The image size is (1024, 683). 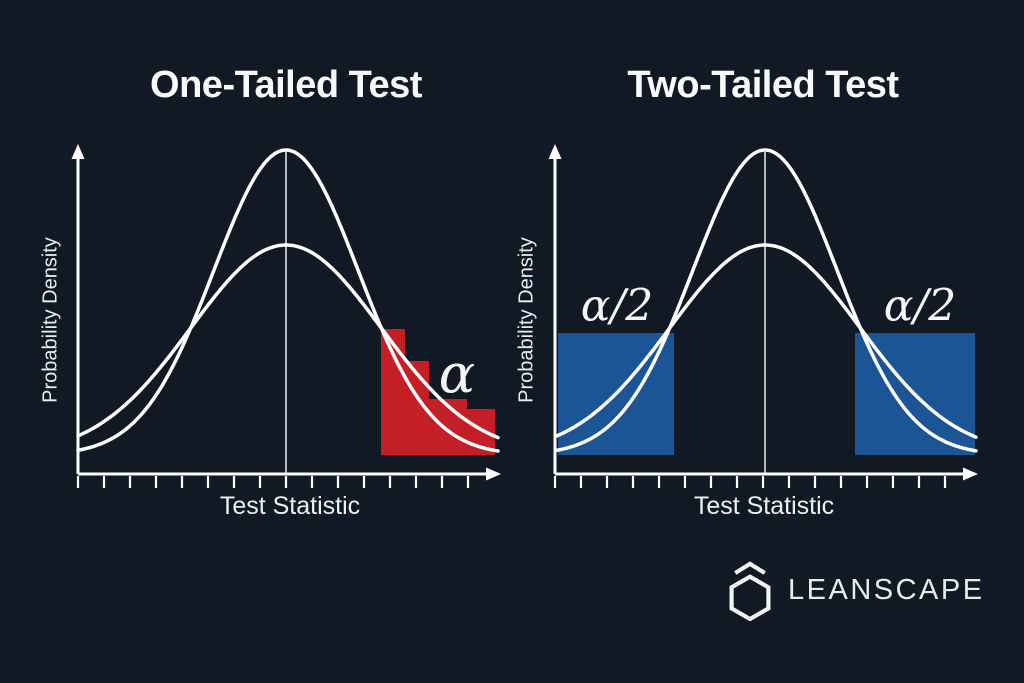 I want to click on alpha-half-right-label: α/2, so click(x=920, y=306).